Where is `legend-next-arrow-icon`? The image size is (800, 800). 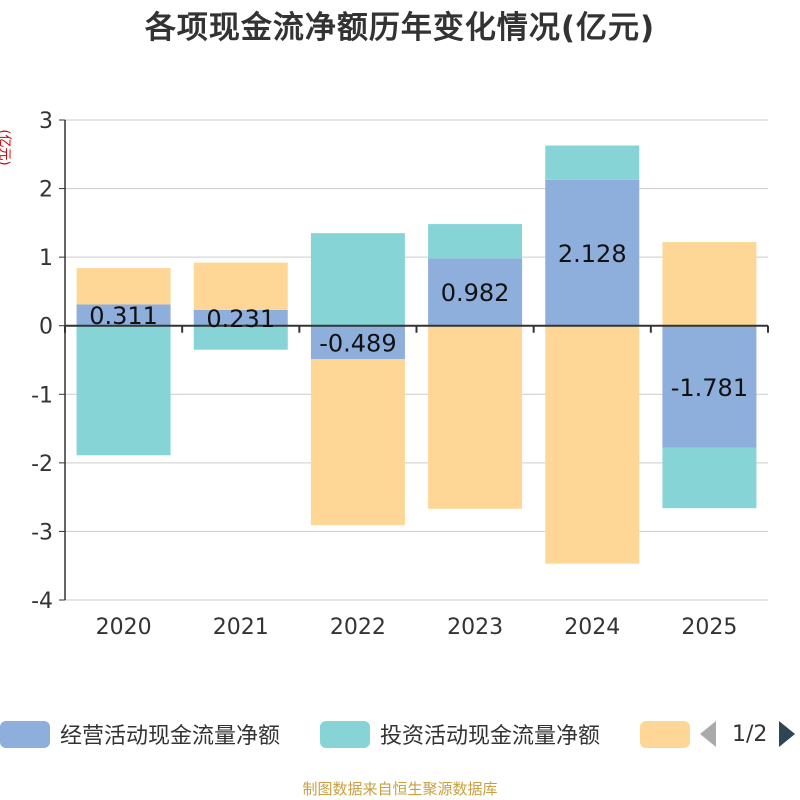
legend-next-arrow-icon is located at coordinates (787, 734).